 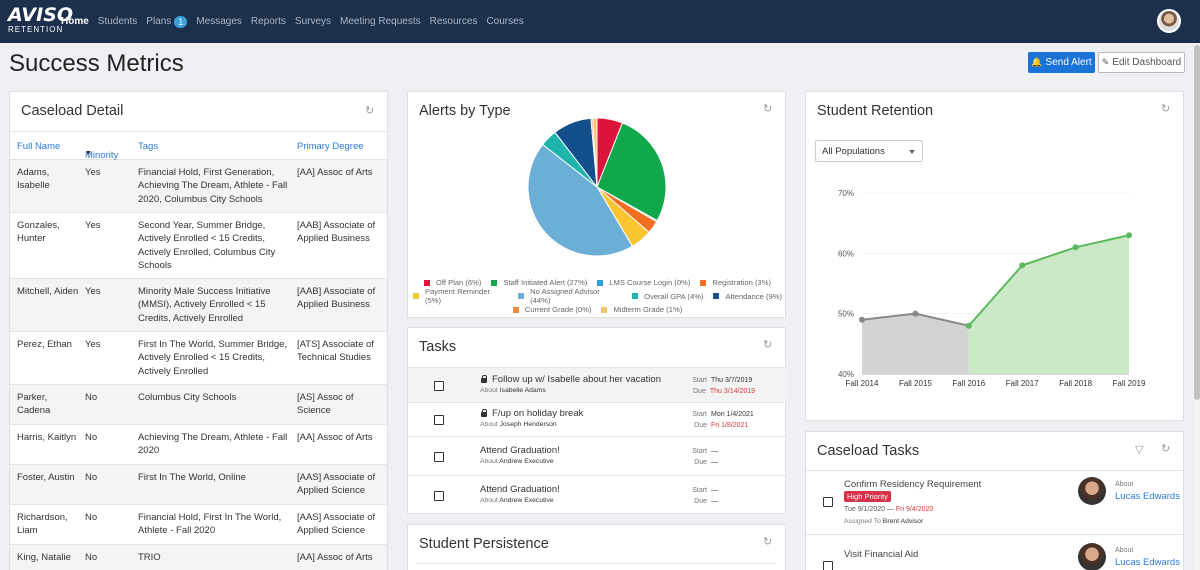 I want to click on table-row: King, Natalie No TRIO [AA] Assoc of Arts, so click(x=198, y=557).